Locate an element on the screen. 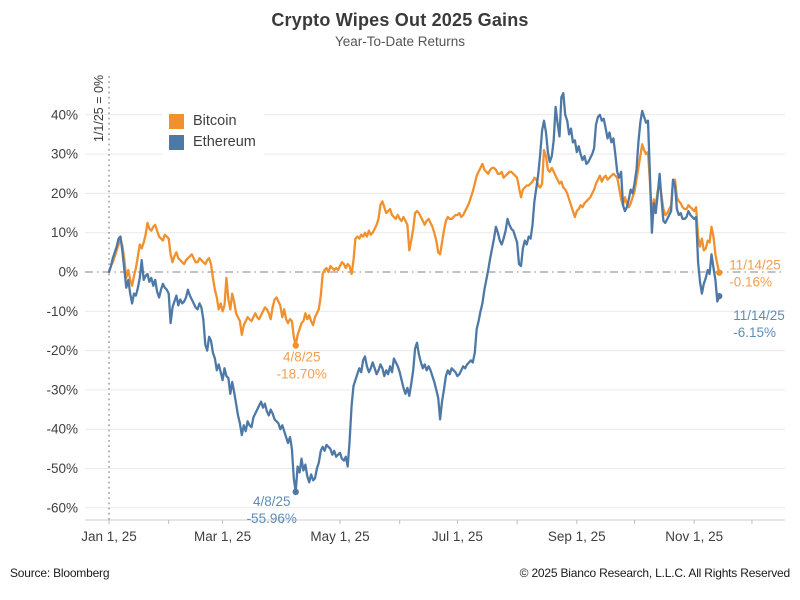 This screenshot has width=800, height=600. legend: Bitcoin Ethereum is located at coordinates (213, 131).